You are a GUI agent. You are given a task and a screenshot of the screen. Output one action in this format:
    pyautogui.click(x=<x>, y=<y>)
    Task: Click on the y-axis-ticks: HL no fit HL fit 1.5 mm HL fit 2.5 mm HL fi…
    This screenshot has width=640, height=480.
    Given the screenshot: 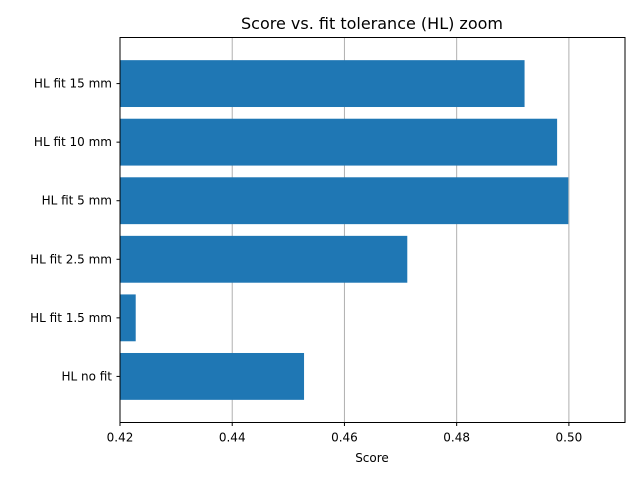 What is the action you would take?
    pyautogui.click(x=75, y=230)
    